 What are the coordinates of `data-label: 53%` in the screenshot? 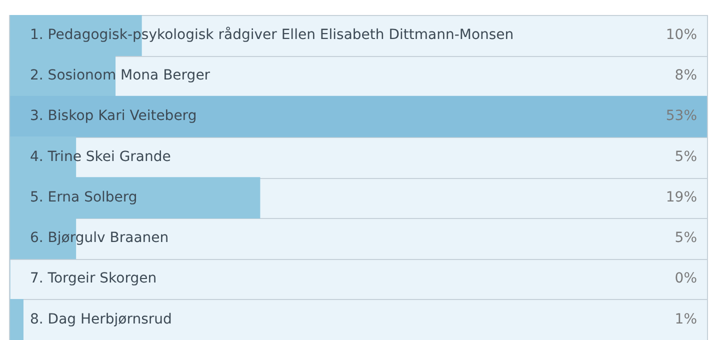 It's located at (681, 116).